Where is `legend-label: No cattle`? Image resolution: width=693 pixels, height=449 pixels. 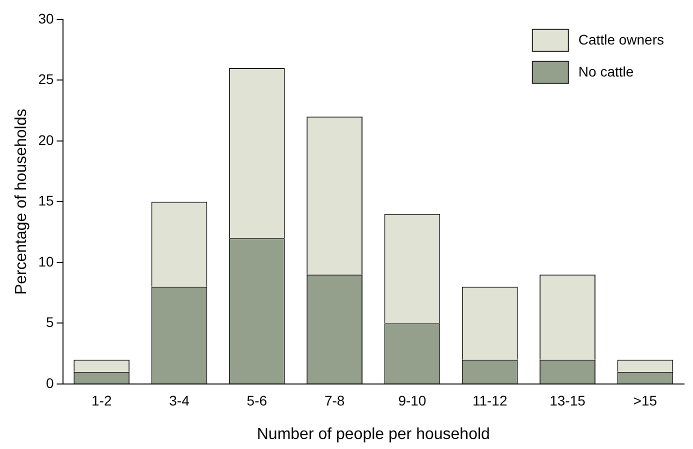
legend-label: No cattle is located at coordinates (606, 71).